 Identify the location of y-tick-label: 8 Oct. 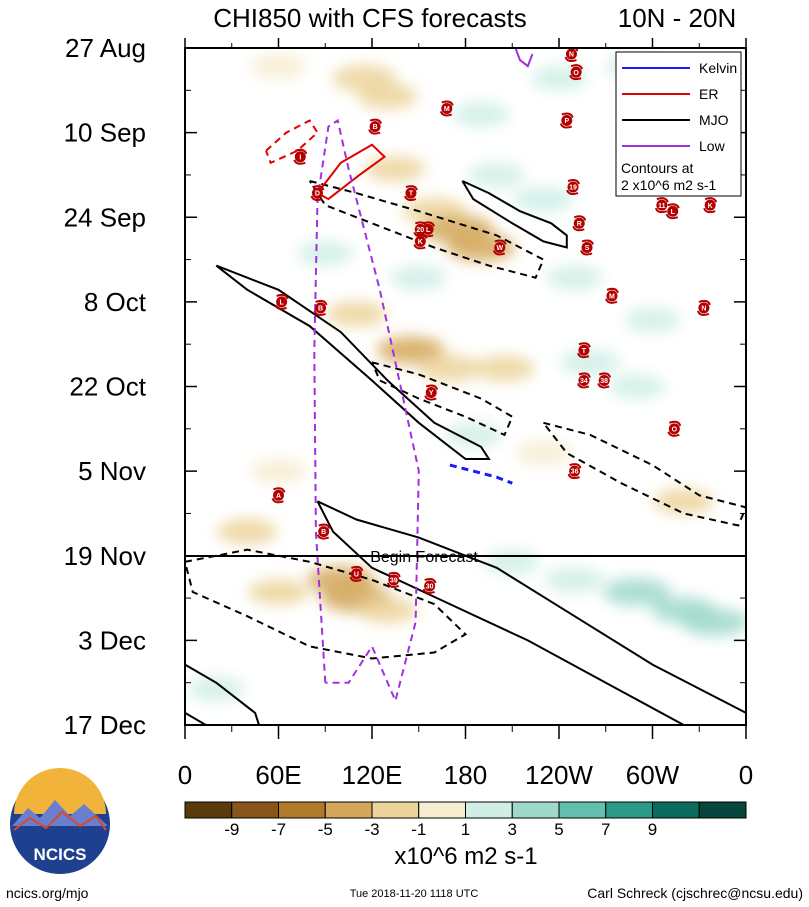
(115, 302).